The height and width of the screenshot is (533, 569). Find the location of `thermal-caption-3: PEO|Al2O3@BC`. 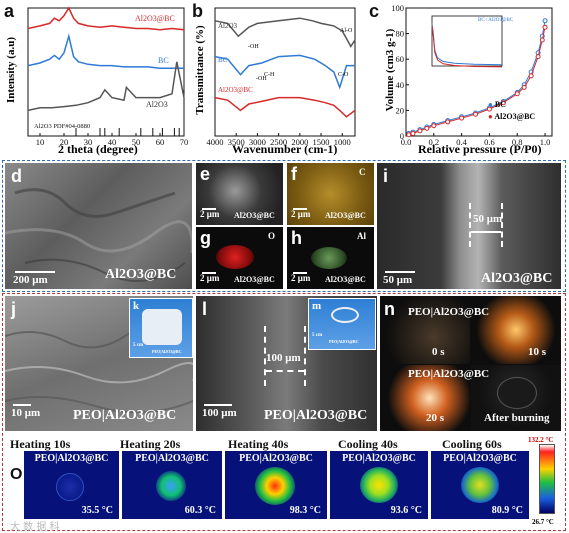

thermal-caption-3: PEO|Al2O3@BC is located at coordinates (276, 458).